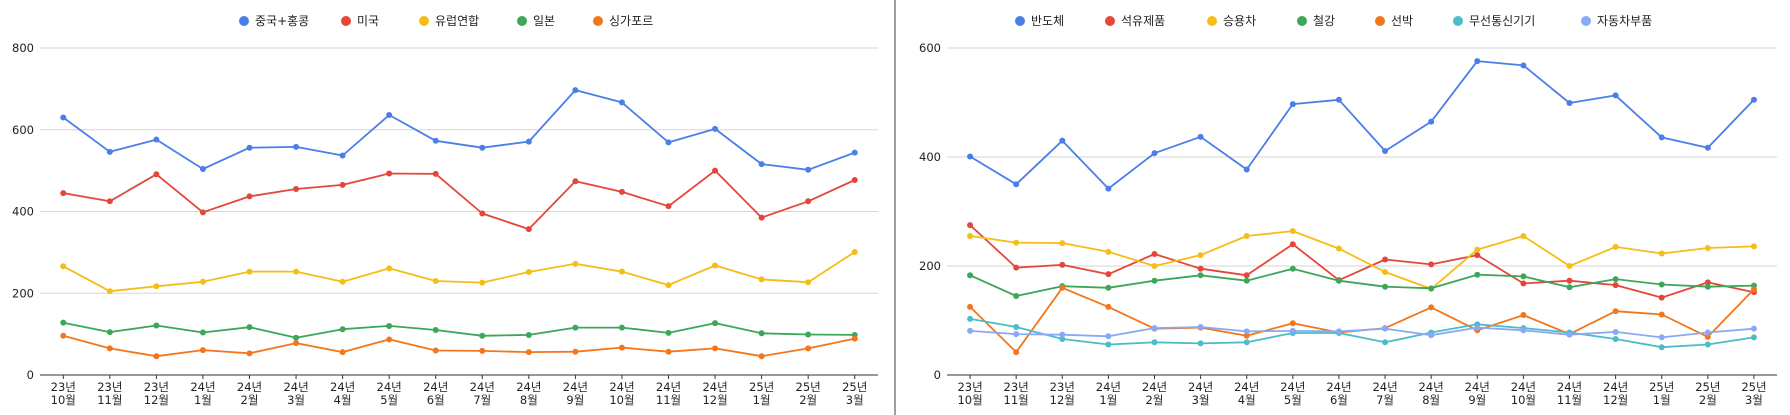 The height and width of the screenshot is (415, 1790). I want to click on y-tick-label: 400, so click(23, 212).